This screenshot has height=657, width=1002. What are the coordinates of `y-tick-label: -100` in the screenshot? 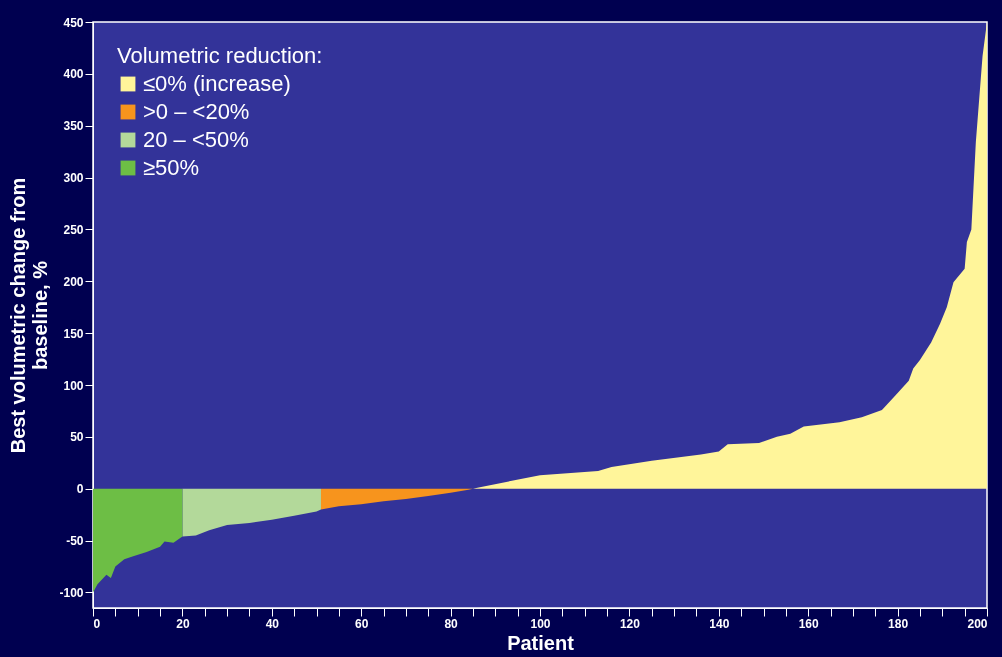 It's located at (71, 592).